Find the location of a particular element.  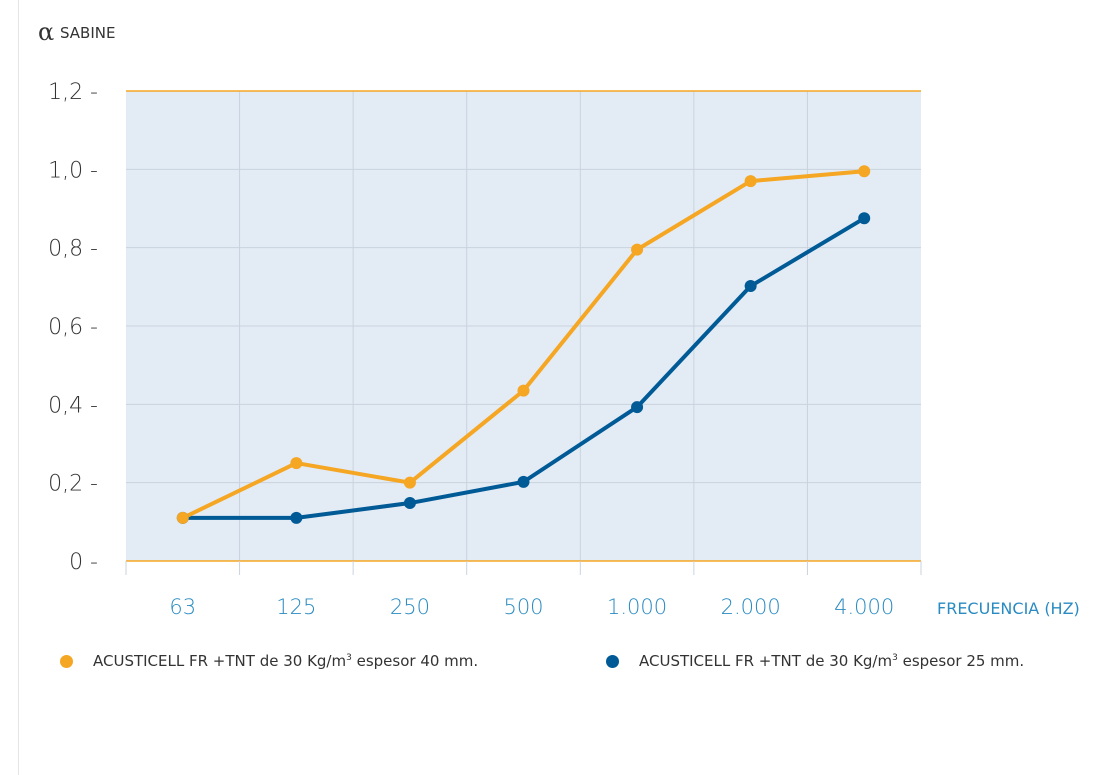

y-tick-label: 0 - is located at coordinates (83, 562).